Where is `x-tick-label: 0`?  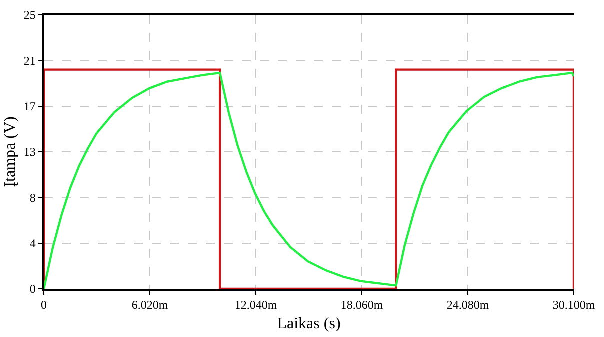
x-tick-label: 0 is located at coordinates (44, 305).